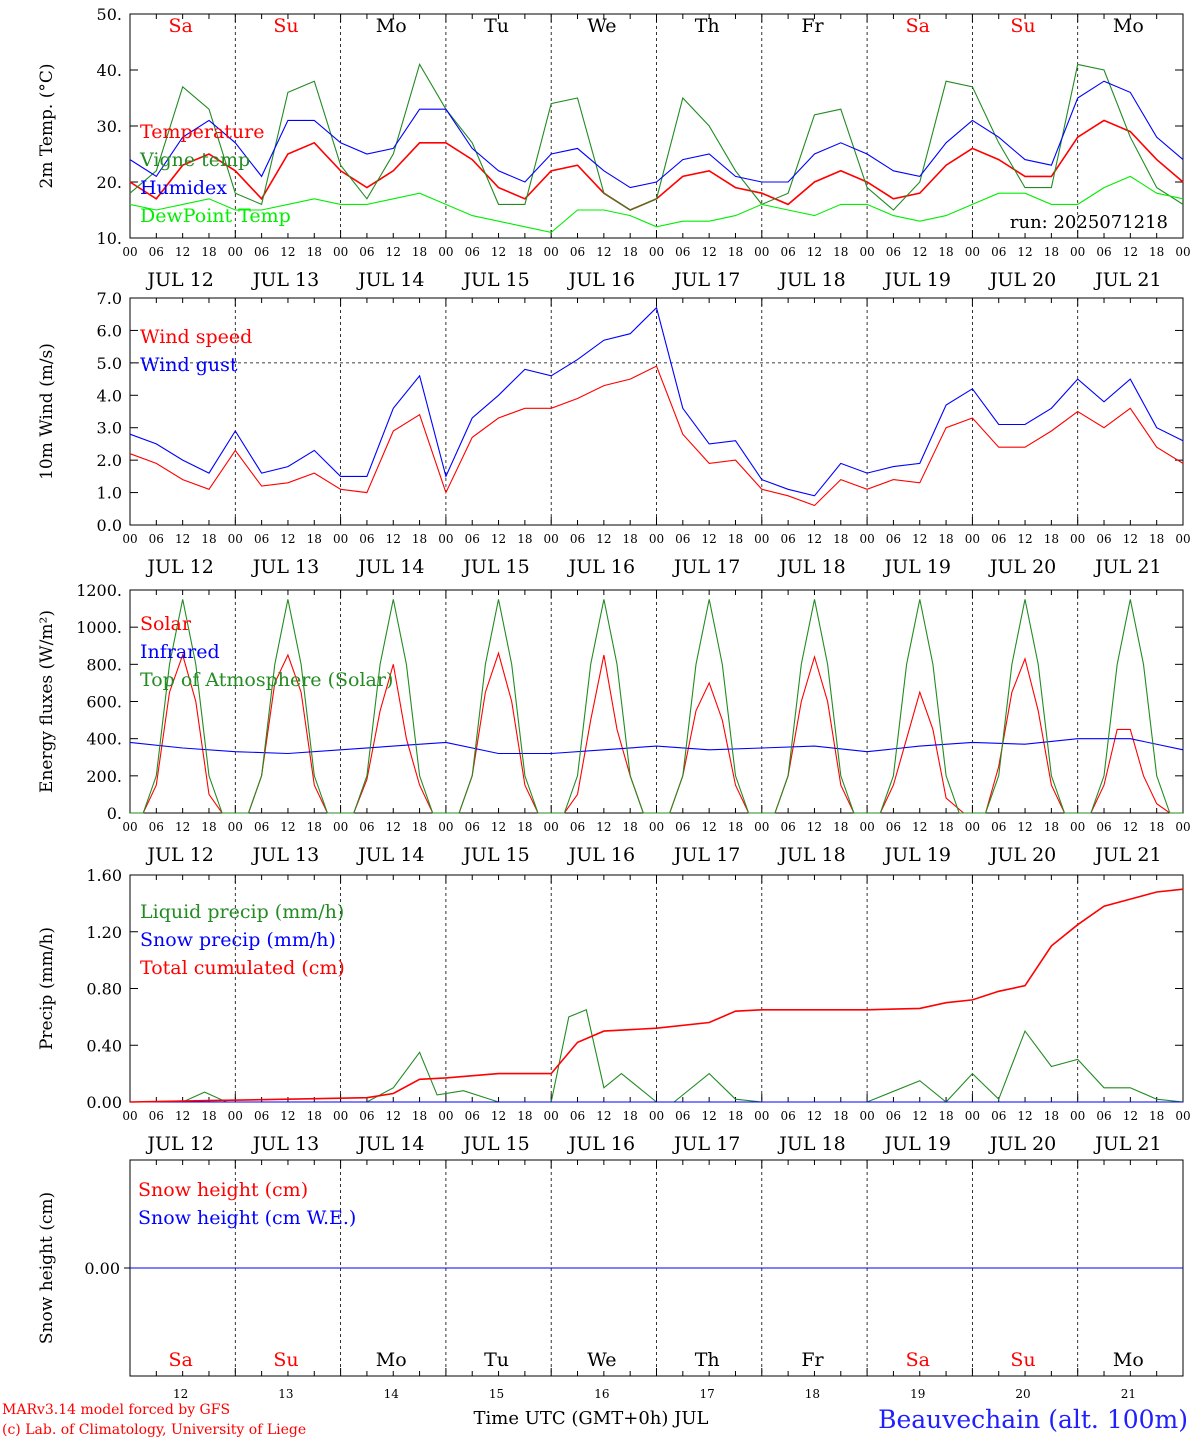 This screenshot has width=1194, height=1440. What do you see at coordinates (1022, 280) in the screenshot?
I see `temp-day-label: JUL 20` at bounding box center [1022, 280].